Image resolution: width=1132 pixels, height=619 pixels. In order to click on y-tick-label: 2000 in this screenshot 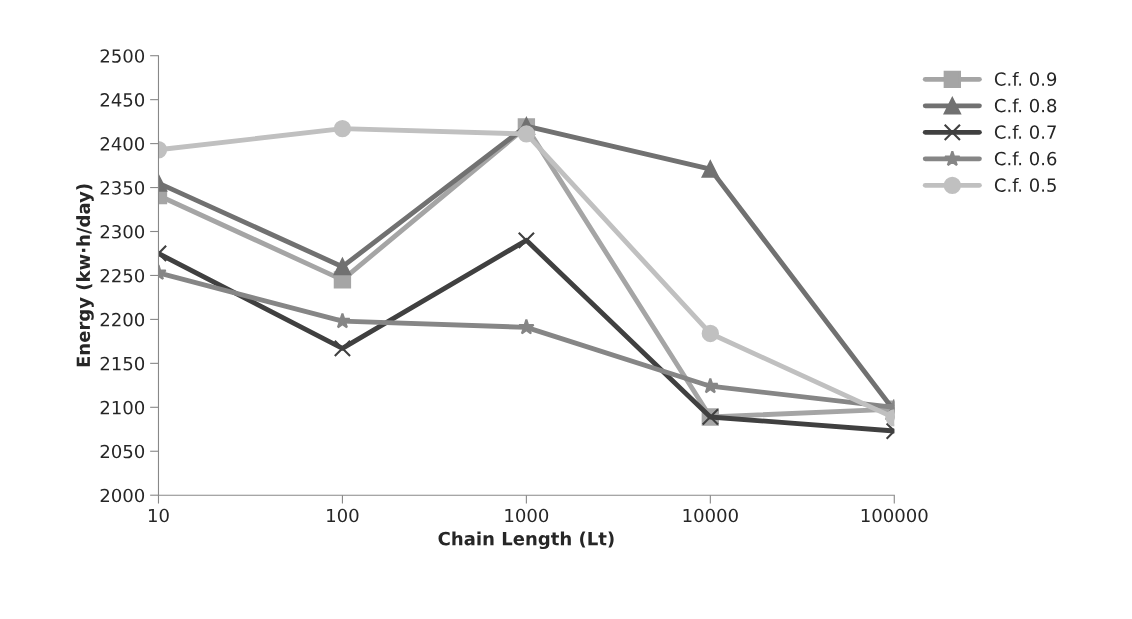, I will do `click(122, 495)`.